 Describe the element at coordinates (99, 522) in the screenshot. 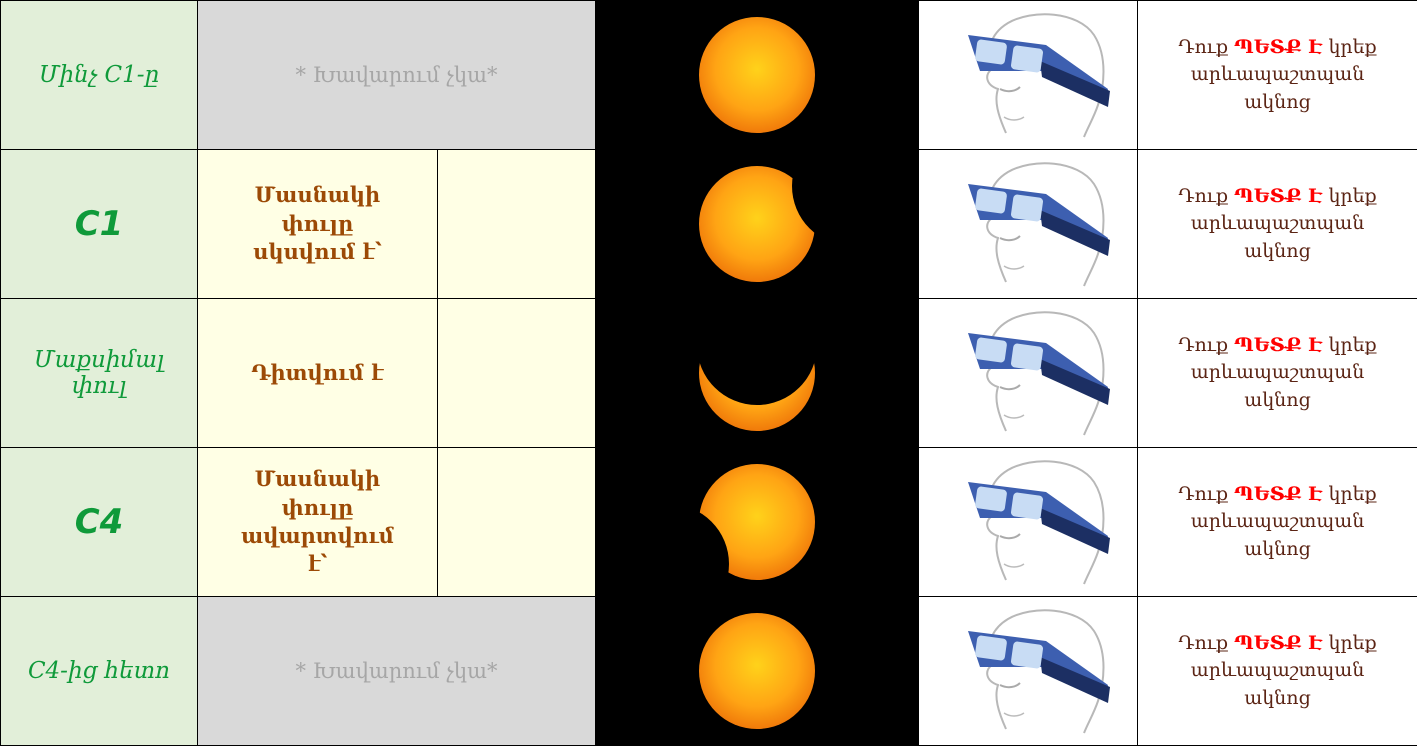

I see `phase-cell: C4` at that location.